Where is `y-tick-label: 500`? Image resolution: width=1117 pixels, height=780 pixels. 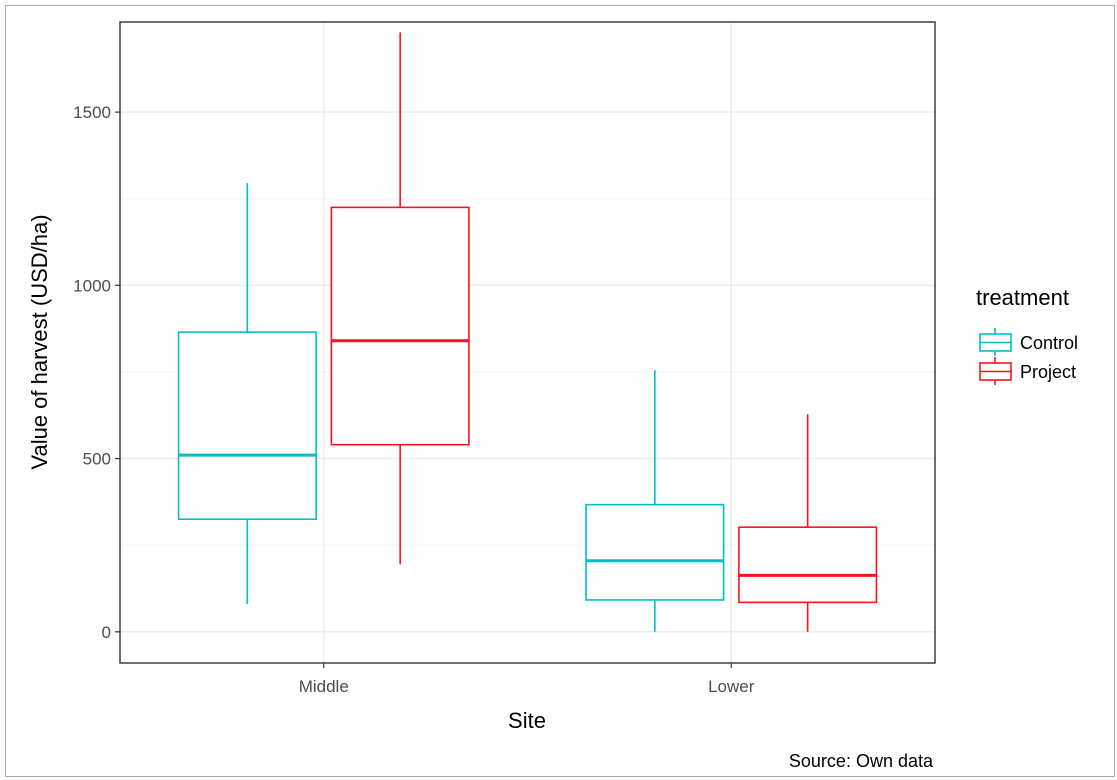
y-tick-label: 500 is located at coordinates (97, 459).